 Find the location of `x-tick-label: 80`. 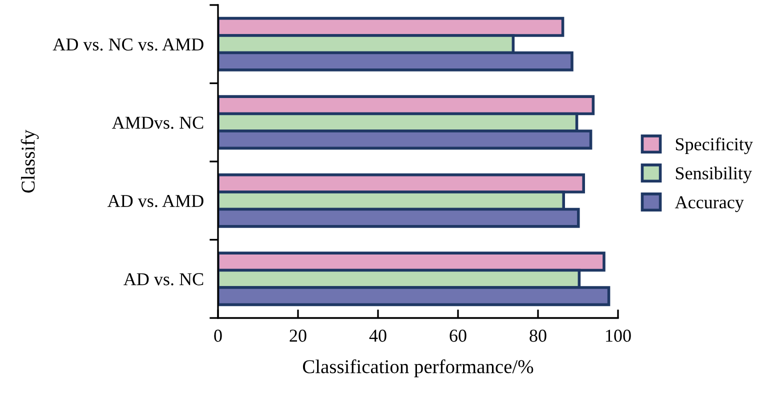

x-tick-label: 80 is located at coordinates (538, 336).